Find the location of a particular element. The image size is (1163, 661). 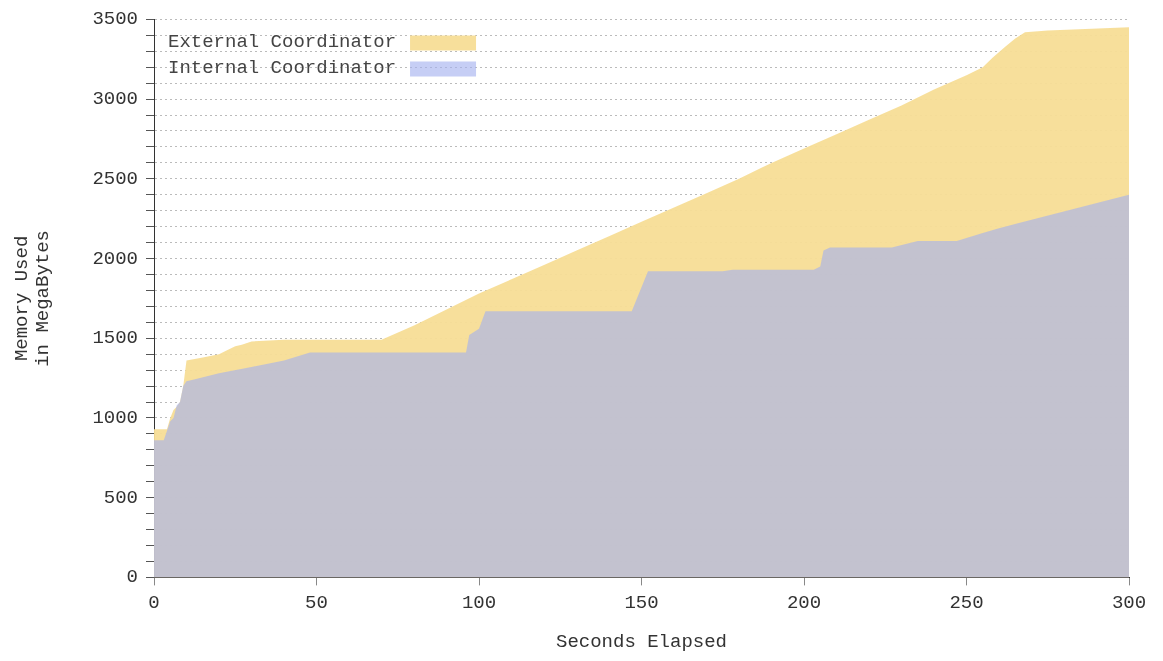

y-tick-label: 1000 is located at coordinates (115, 418).